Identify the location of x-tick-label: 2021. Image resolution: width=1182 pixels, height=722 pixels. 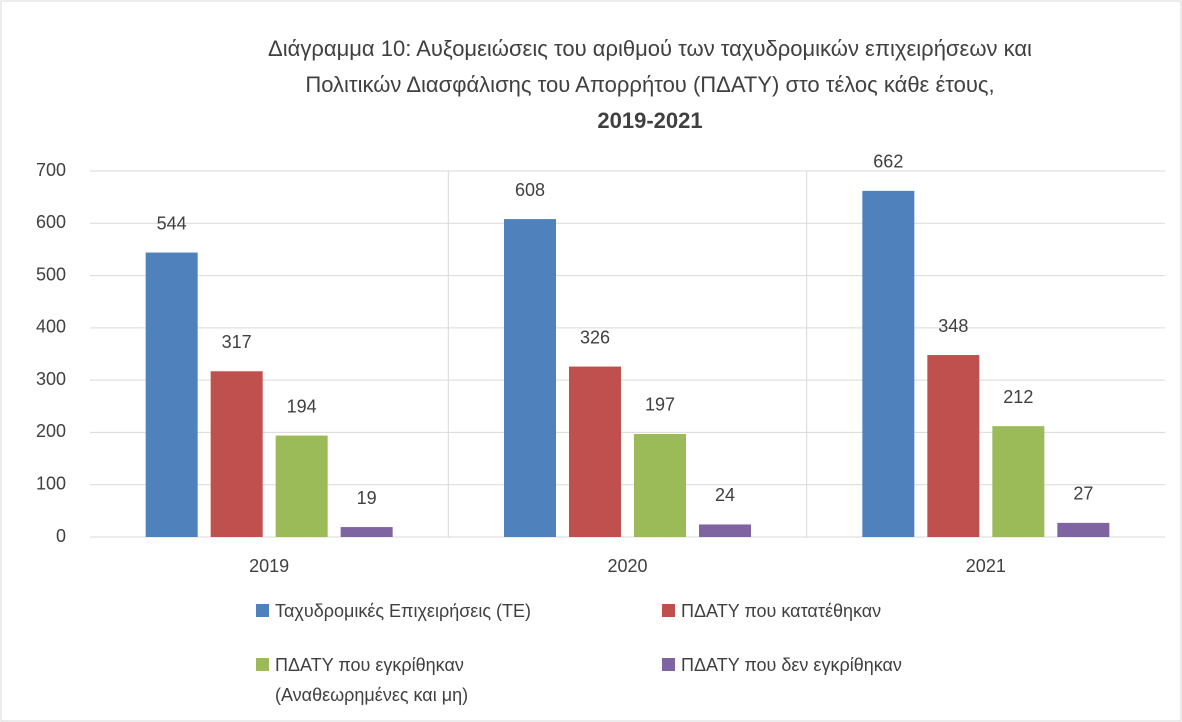
(986, 566).